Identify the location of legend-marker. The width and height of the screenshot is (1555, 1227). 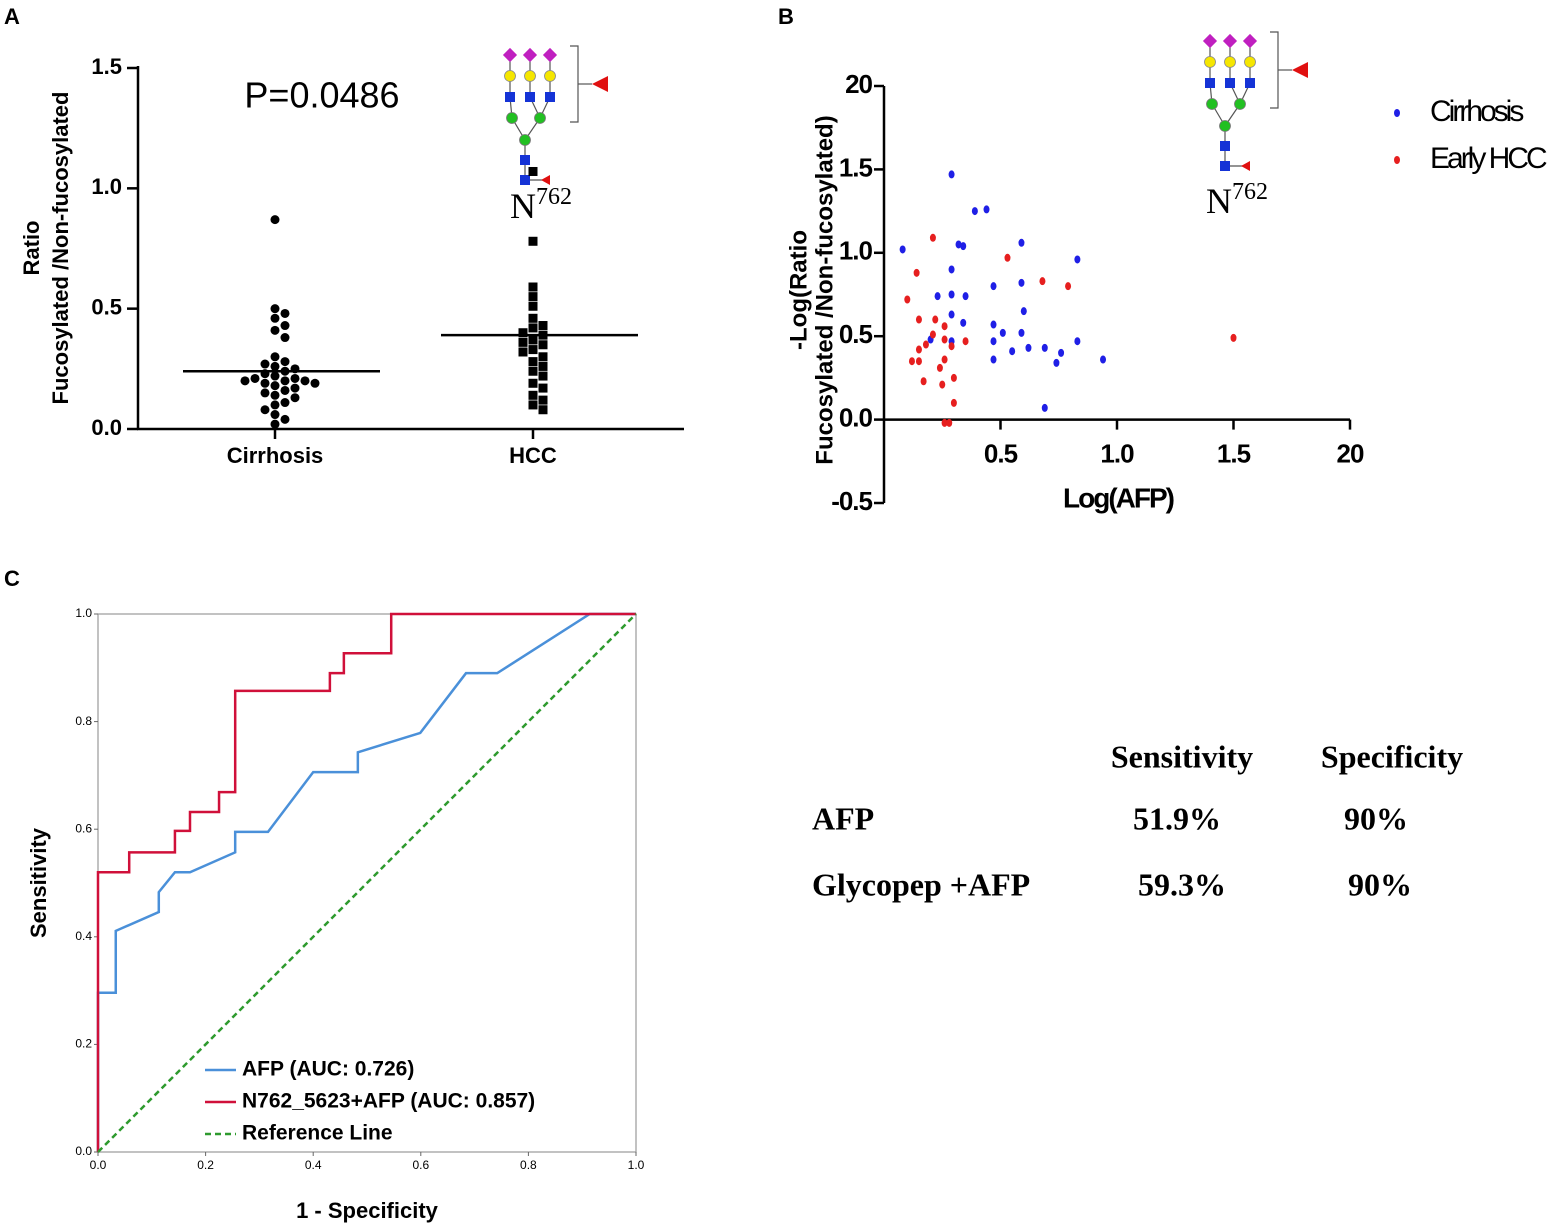
(1397, 160).